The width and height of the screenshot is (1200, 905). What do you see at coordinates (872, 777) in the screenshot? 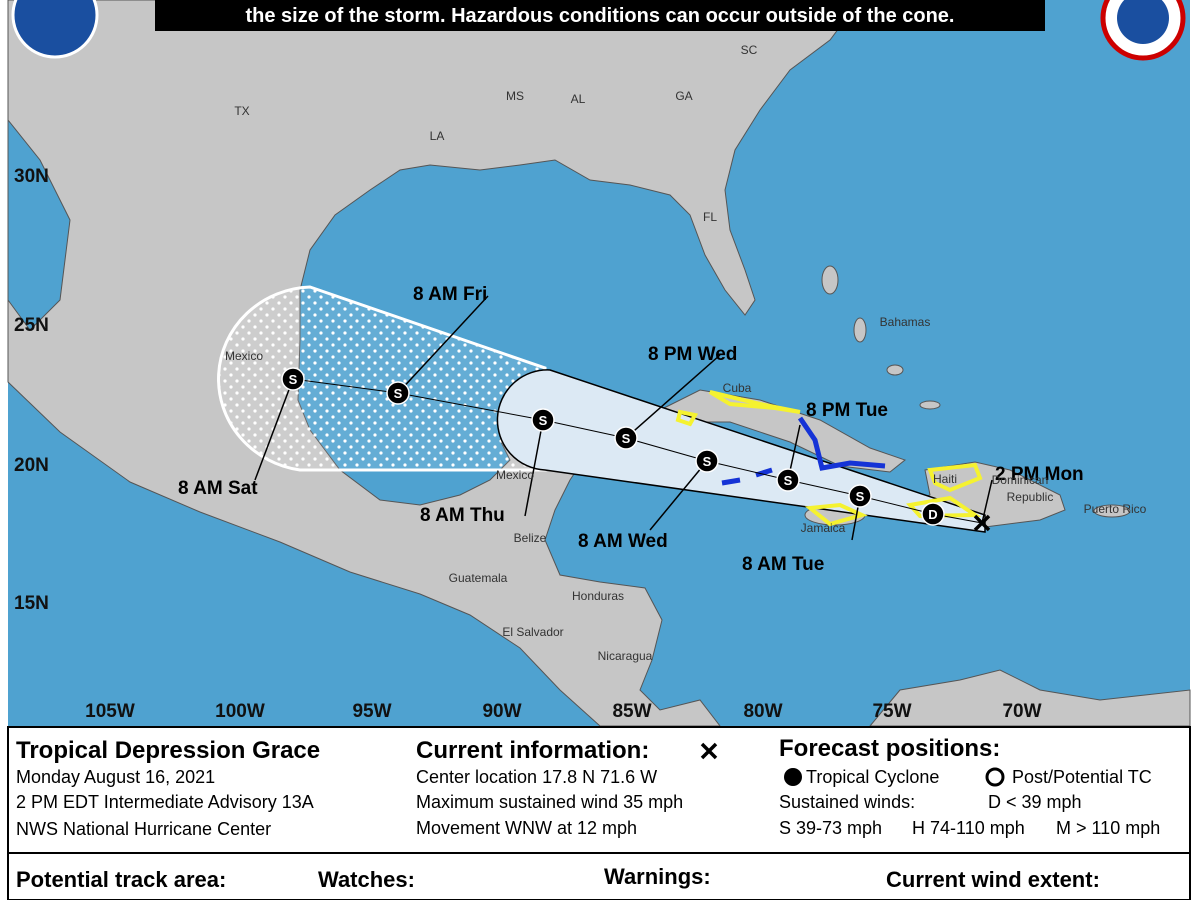
I see `tc-label: Tropical Cyclone` at bounding box center [872, 777].